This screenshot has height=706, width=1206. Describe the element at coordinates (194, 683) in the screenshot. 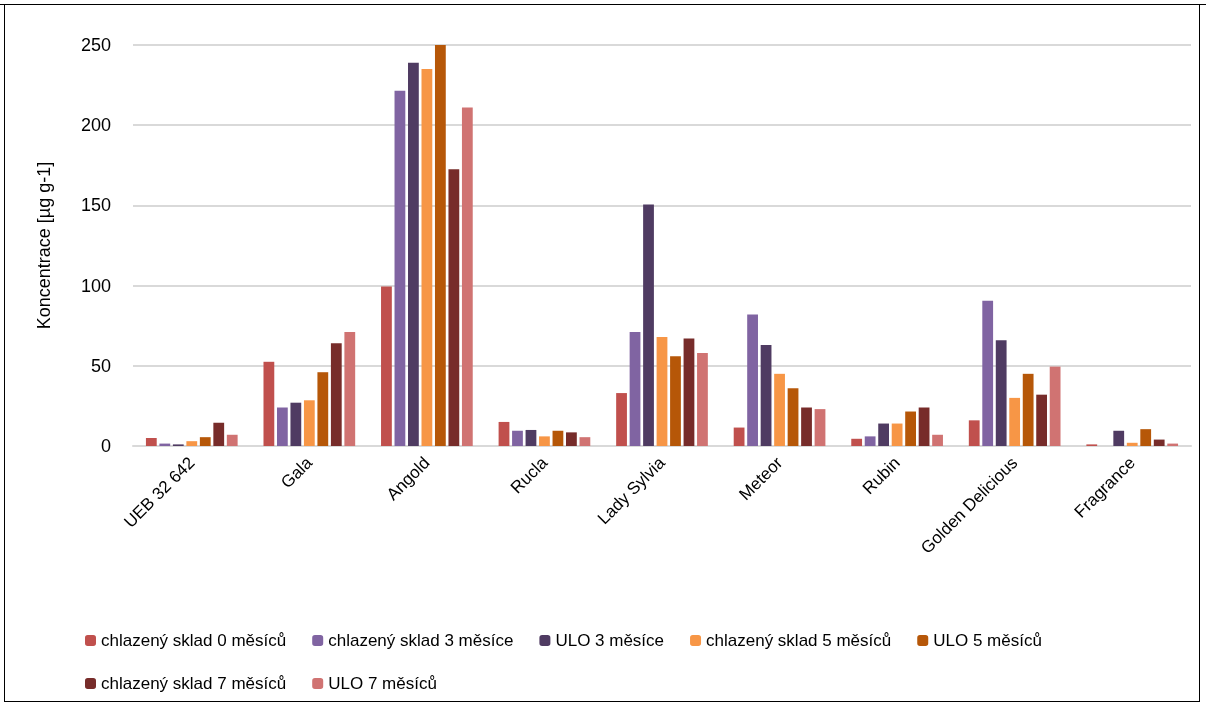

I see `legend-label: chlazený sklad 7 měsíců` at that location.